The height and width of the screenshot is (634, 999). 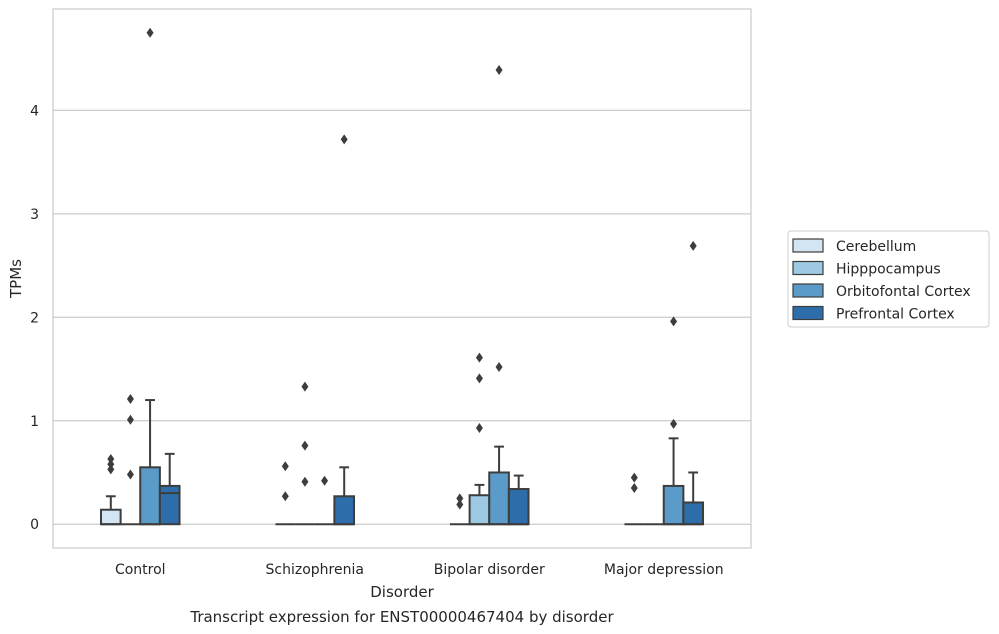 I want to click on x-tick-label: Bipolar disorder, so click(x=489, y=570).